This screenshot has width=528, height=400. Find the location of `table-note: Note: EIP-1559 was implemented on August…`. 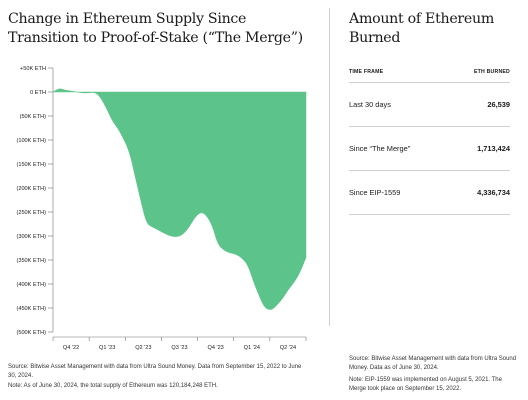

table-note: Note: EIP-1559 was implemented on August… is located at coordinates (434, 384).